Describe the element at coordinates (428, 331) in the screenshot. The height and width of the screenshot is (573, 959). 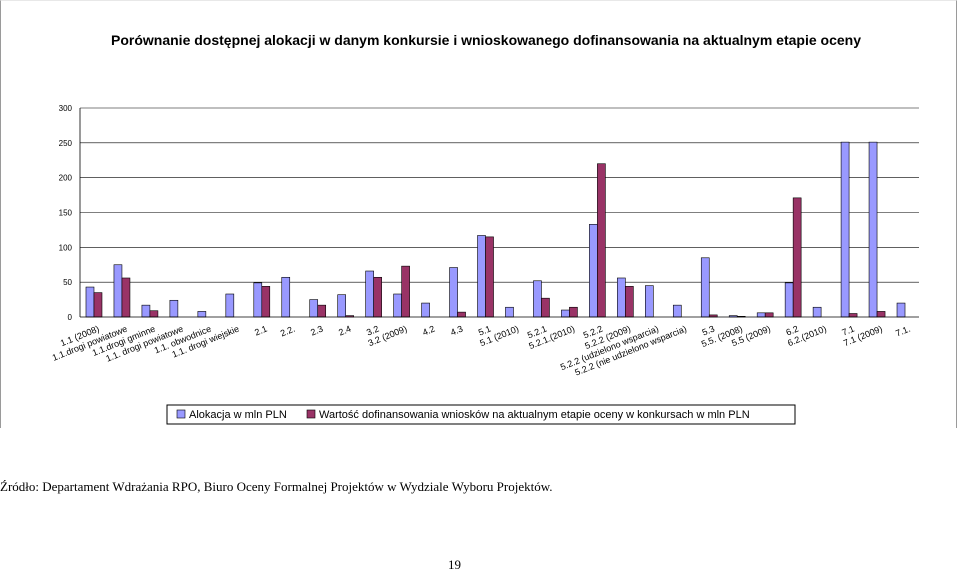
I see `x-tick-label: 4.2` at that location.